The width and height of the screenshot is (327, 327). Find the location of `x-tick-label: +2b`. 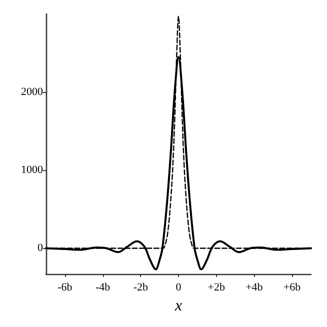

x-tick-label: +2b is located at coordinates (217, 288).